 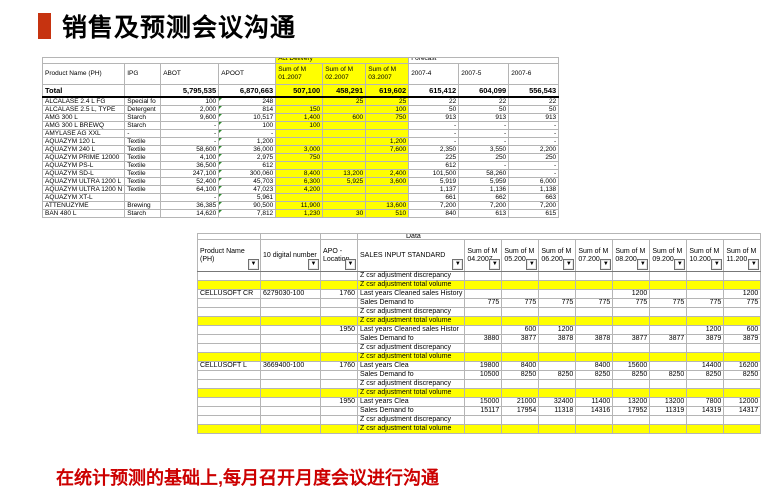 What do you see at coordinates (483, 411) in the screenshot?
I see `t2-cell: 15117` at bounding box center [483, 411].